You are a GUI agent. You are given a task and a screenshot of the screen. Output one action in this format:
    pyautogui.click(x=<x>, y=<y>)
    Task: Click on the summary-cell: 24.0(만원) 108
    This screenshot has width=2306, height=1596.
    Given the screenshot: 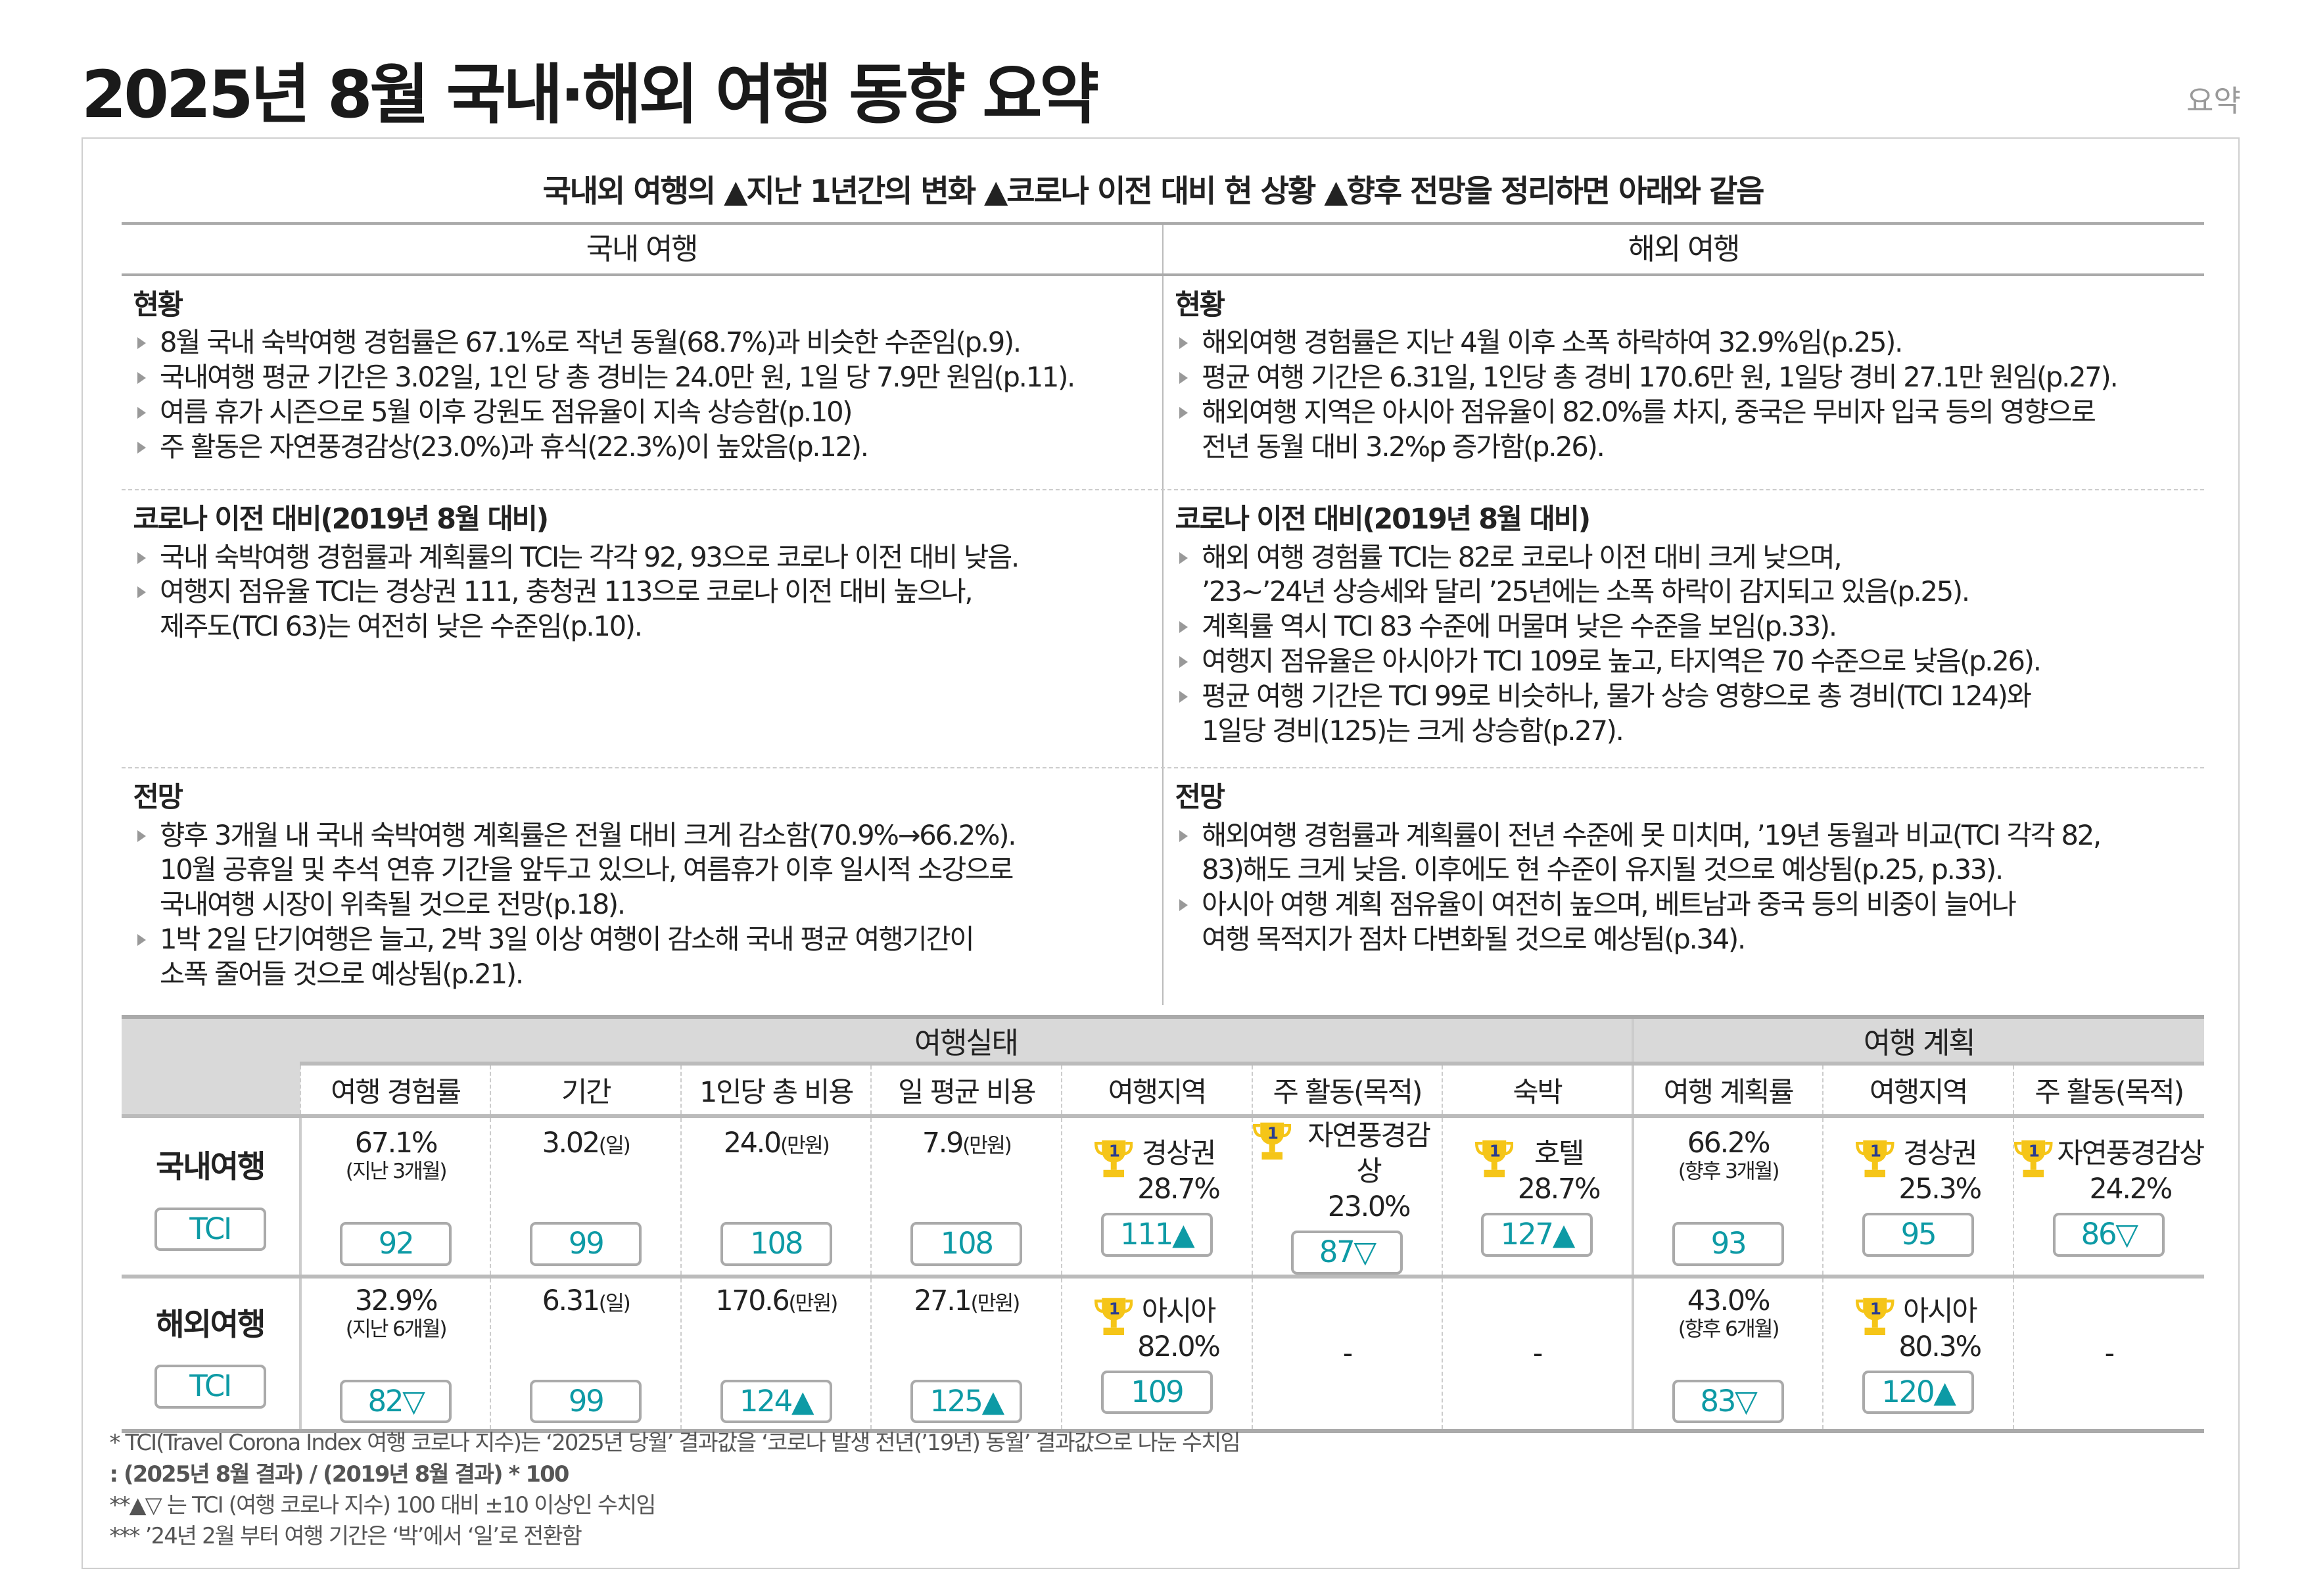 What is the action you would take?
    pyautogui.click(x=776, y=1197)
    